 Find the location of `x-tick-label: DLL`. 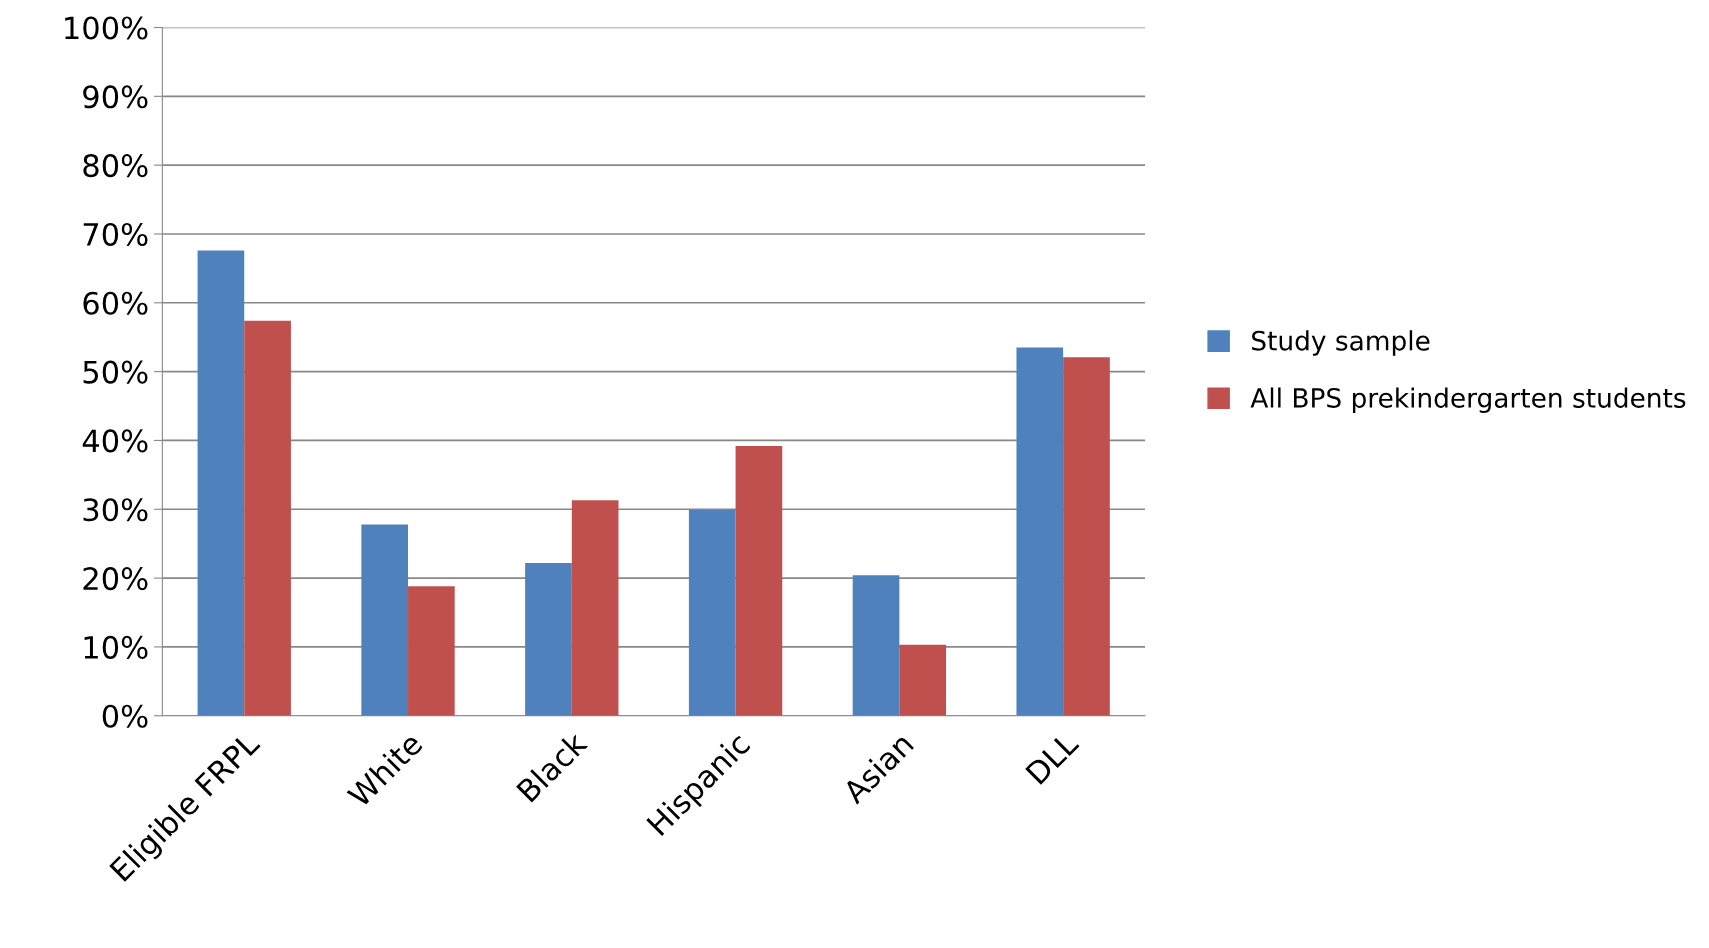

x-tick-label: DLL is located at coordinates (1052, 757).